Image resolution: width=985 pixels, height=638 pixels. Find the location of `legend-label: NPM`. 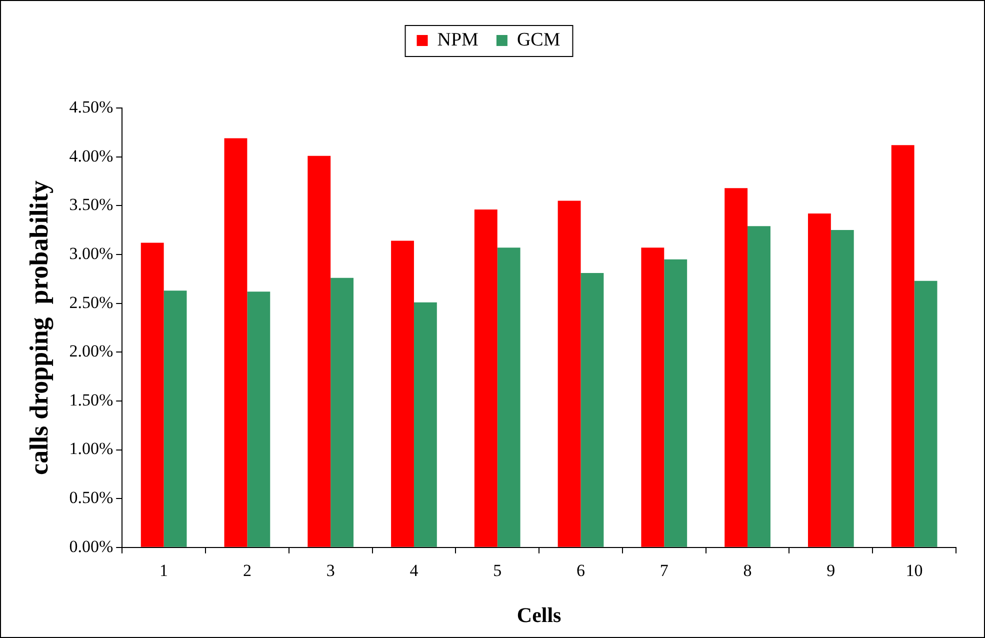

legend-label: NPM is located at coordinates (458, 39).